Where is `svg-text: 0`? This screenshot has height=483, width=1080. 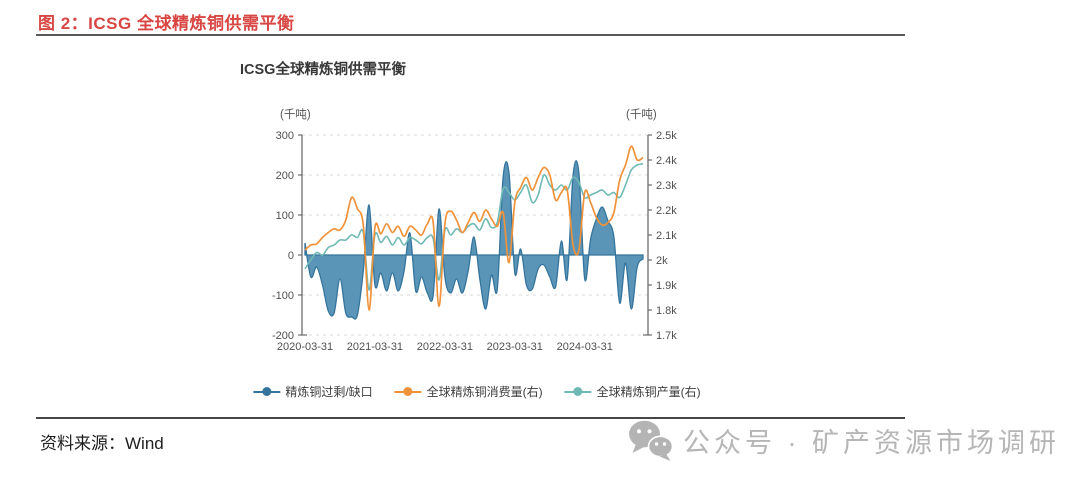 svg-text: 0 is located at coordinates (291, 256).